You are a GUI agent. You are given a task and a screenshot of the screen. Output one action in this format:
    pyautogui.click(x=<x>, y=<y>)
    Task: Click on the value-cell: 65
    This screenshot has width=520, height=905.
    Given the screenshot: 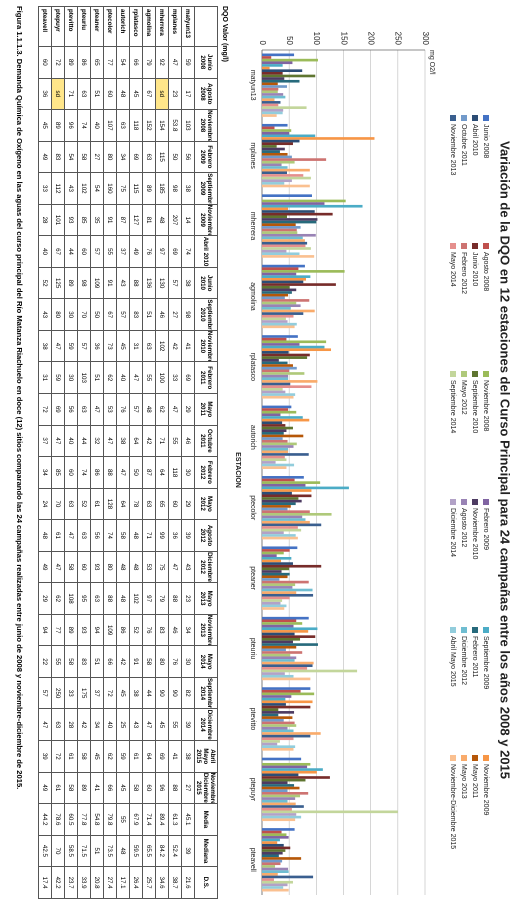 What is the action you would take?
    pyautogui.click(x=97, y=62)
    